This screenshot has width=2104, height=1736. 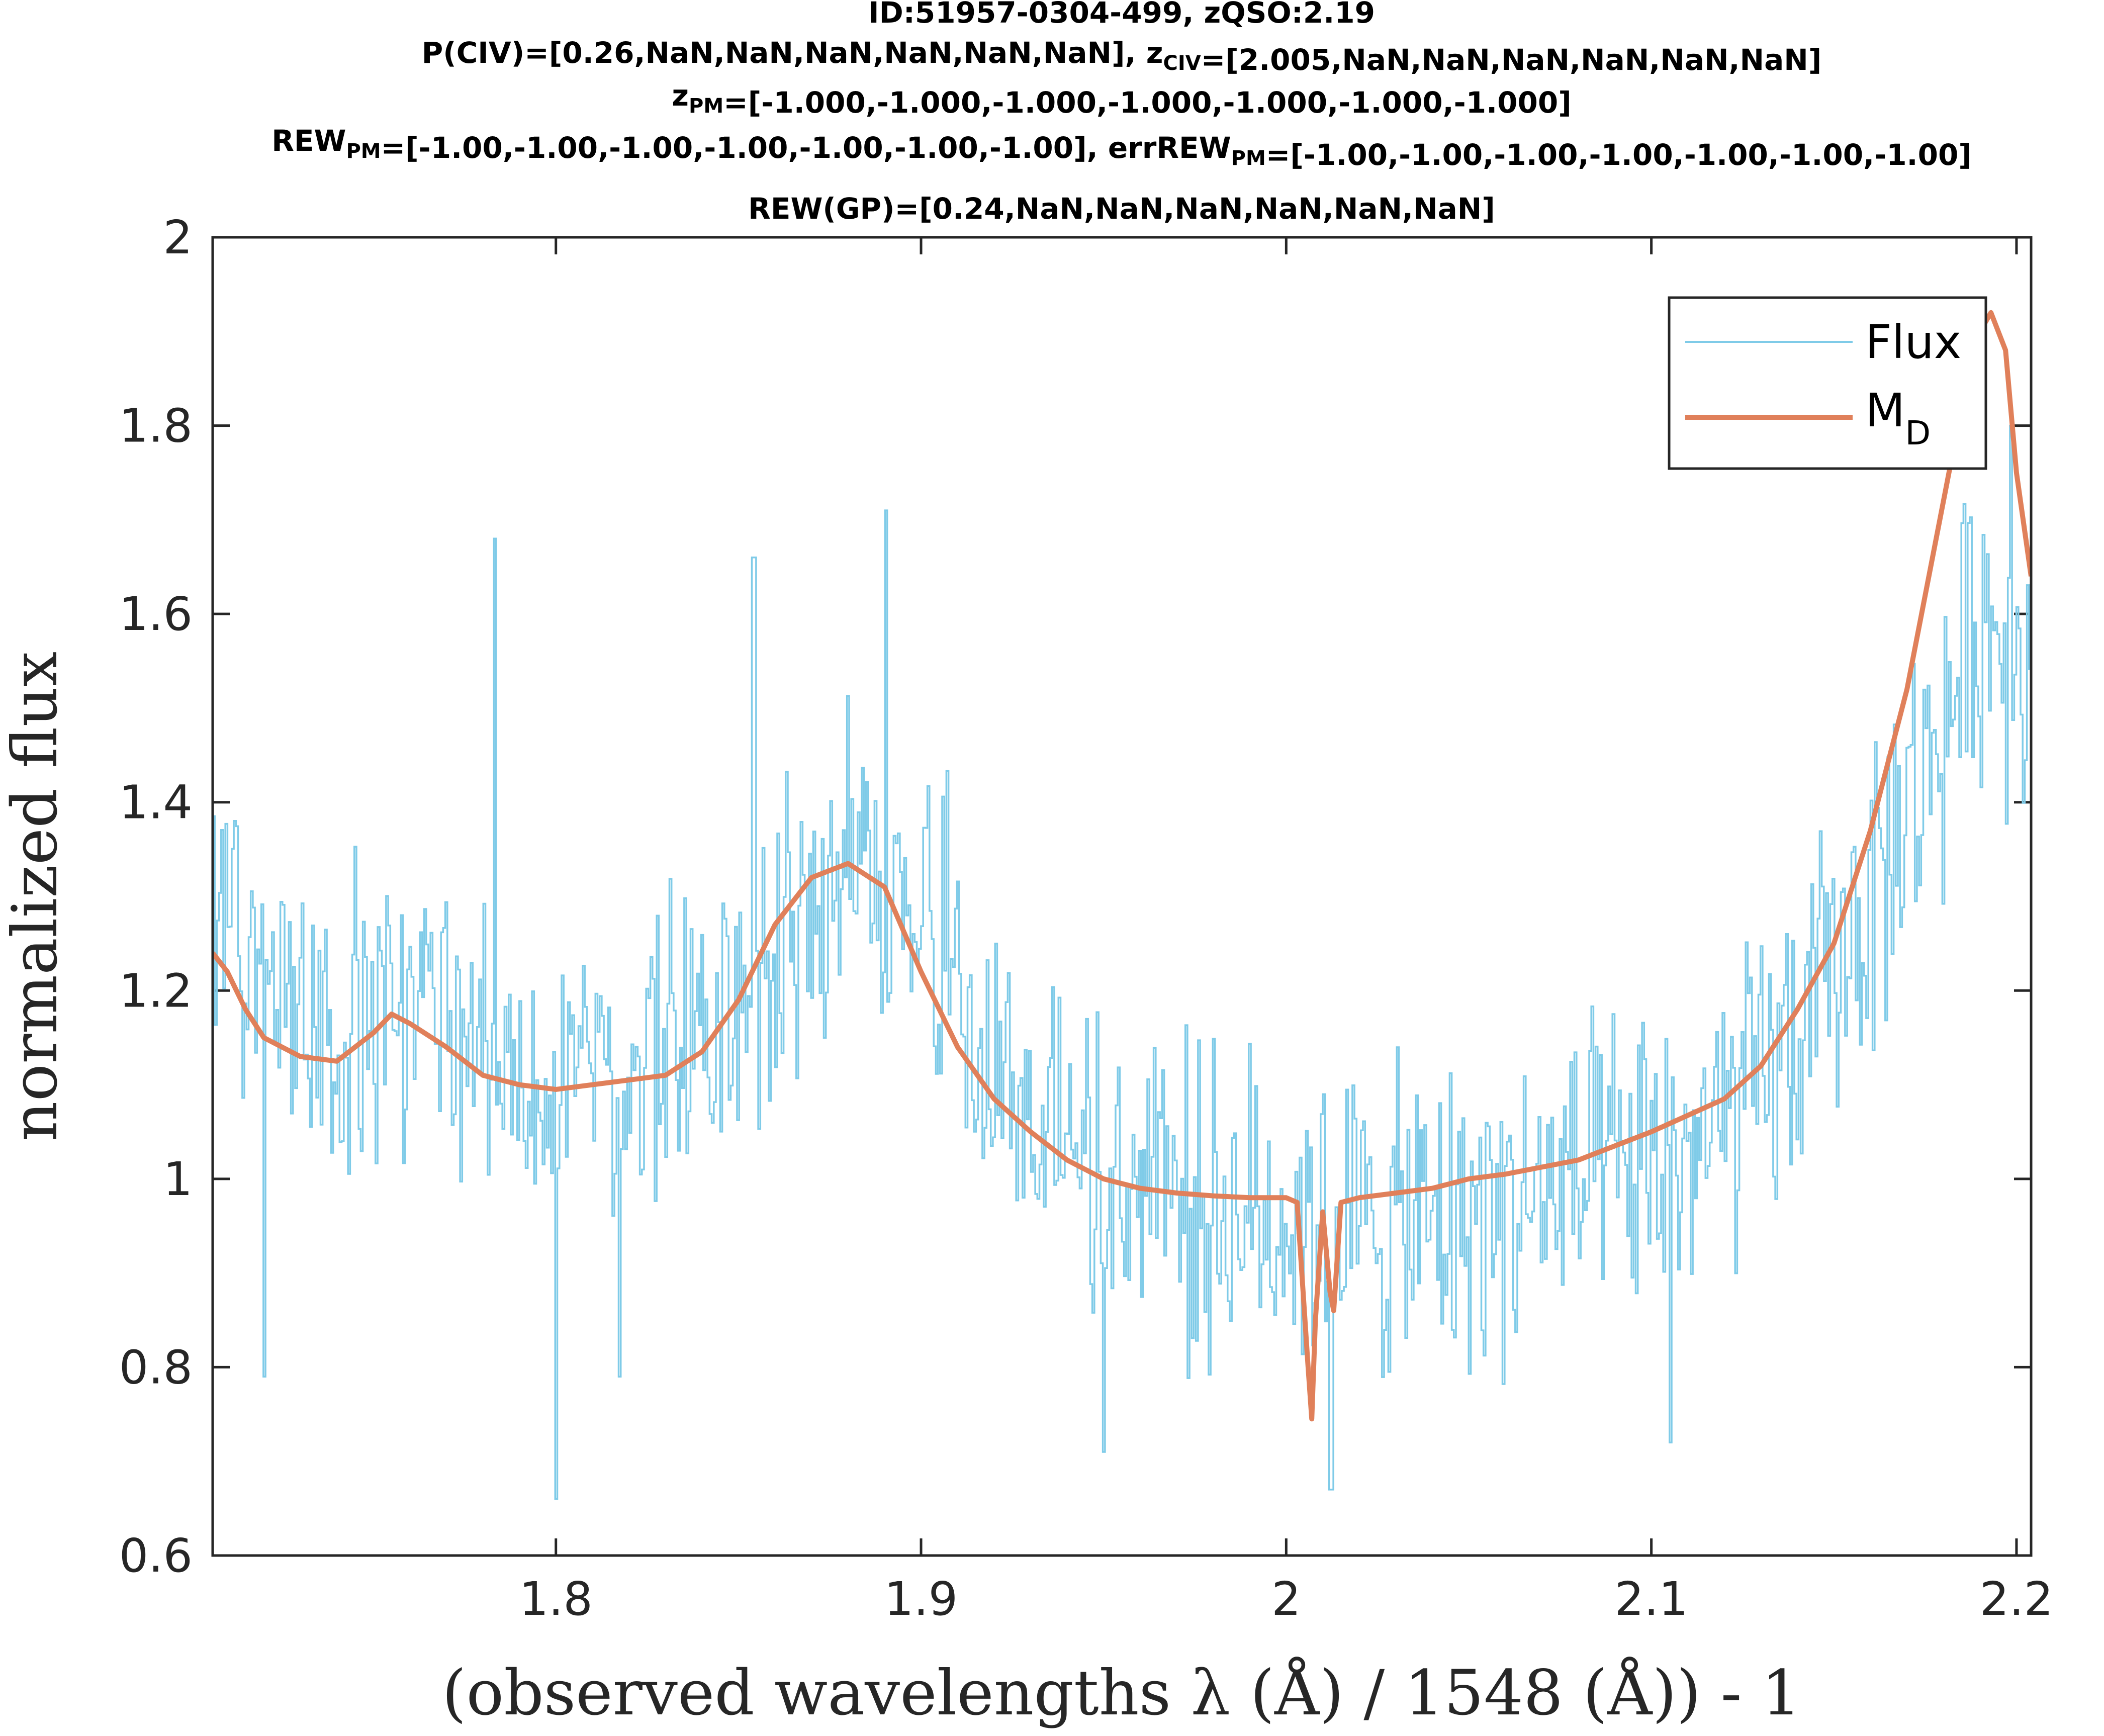 I want to click on y-tick-labels: 0.6 0.8 1 1.2 1.4 1.6 1.8 2, so click(x=156, y=897).